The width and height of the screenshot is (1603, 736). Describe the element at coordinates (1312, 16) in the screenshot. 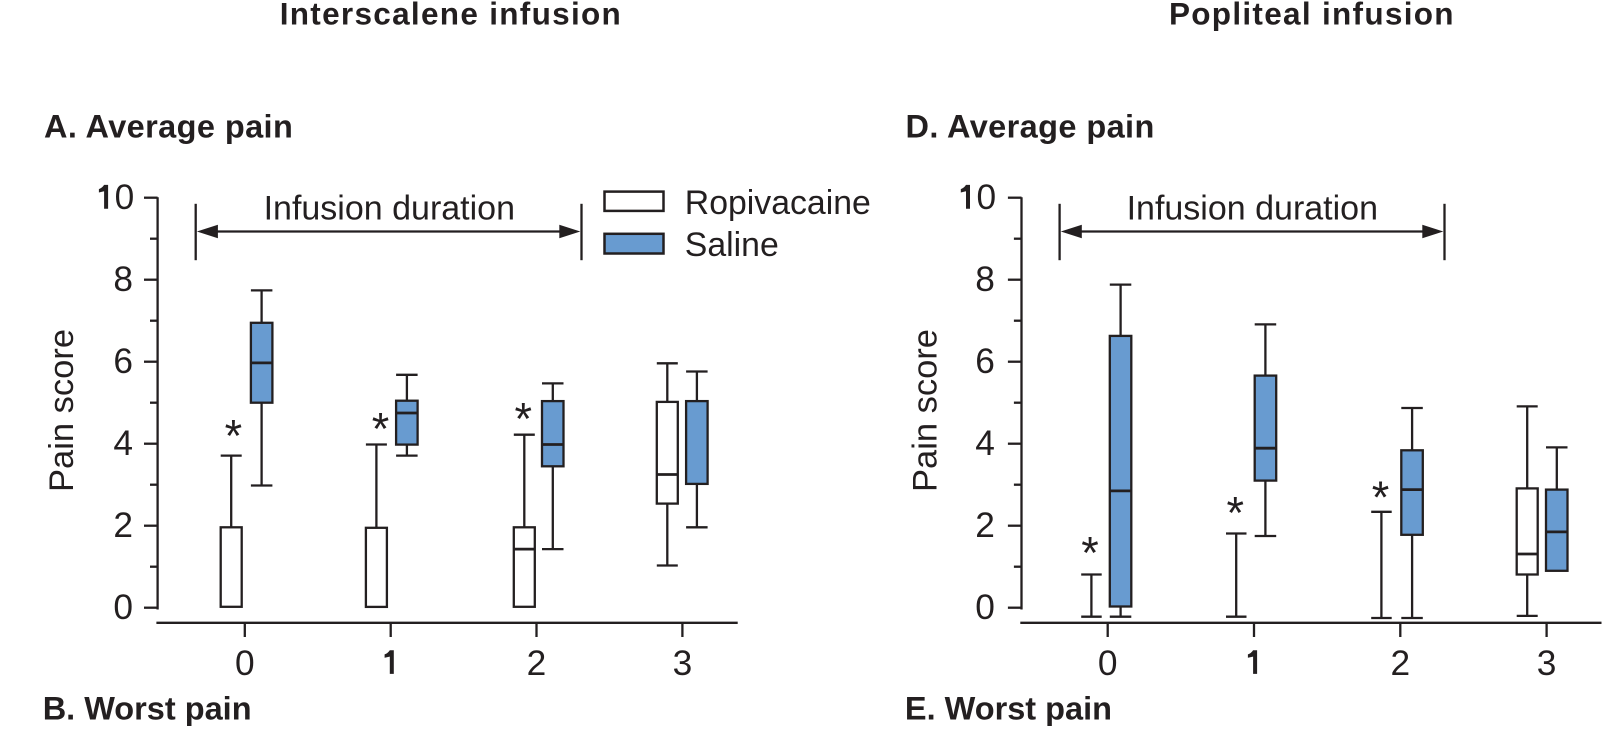

I see `svg-text: Popliteal infusion` at that location.